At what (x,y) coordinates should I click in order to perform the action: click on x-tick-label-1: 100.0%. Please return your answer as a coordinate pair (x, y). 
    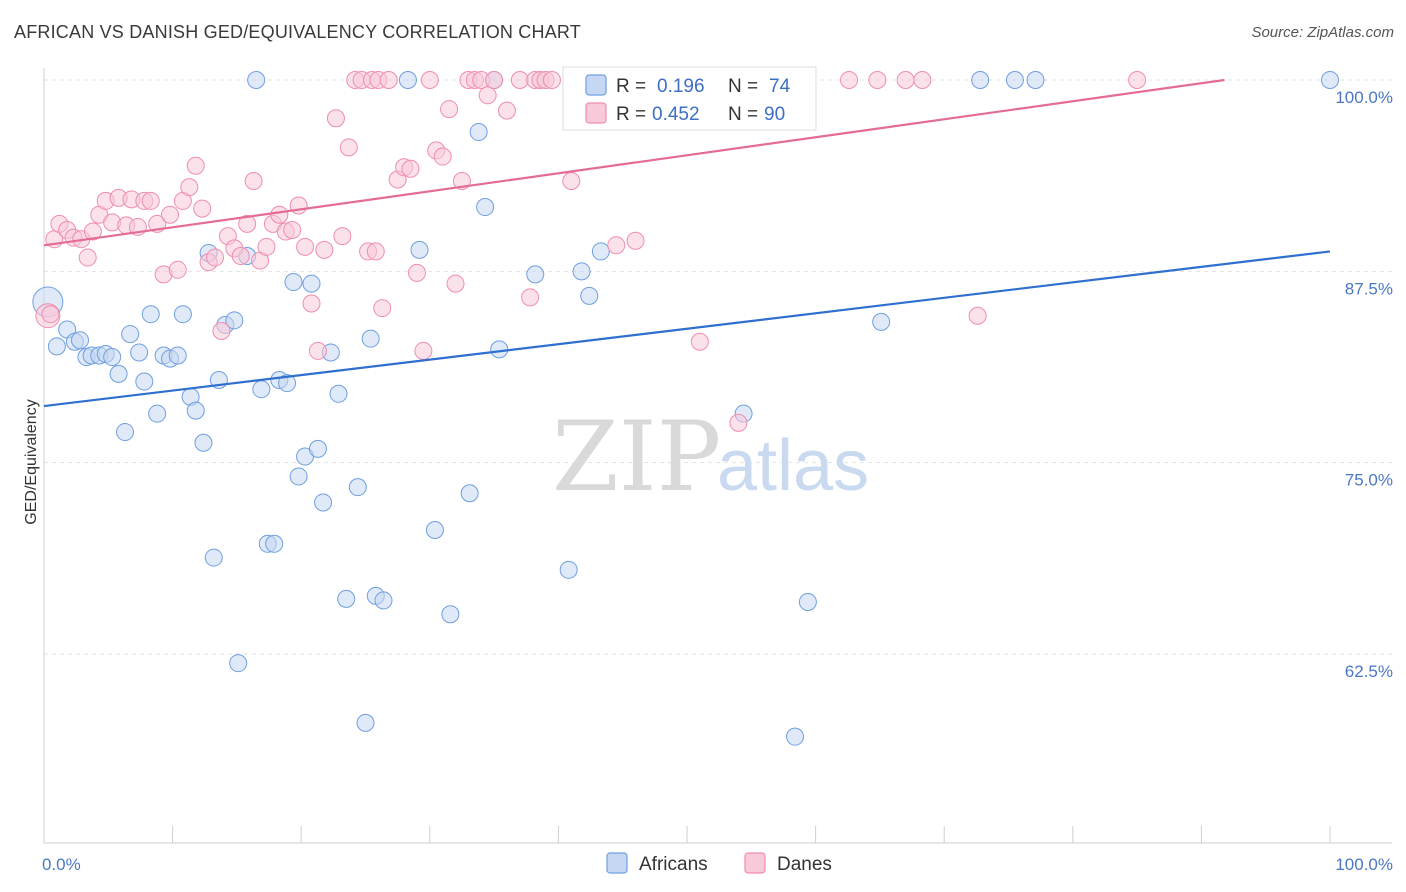
    Looking at the image, I should click on (1364, 864).